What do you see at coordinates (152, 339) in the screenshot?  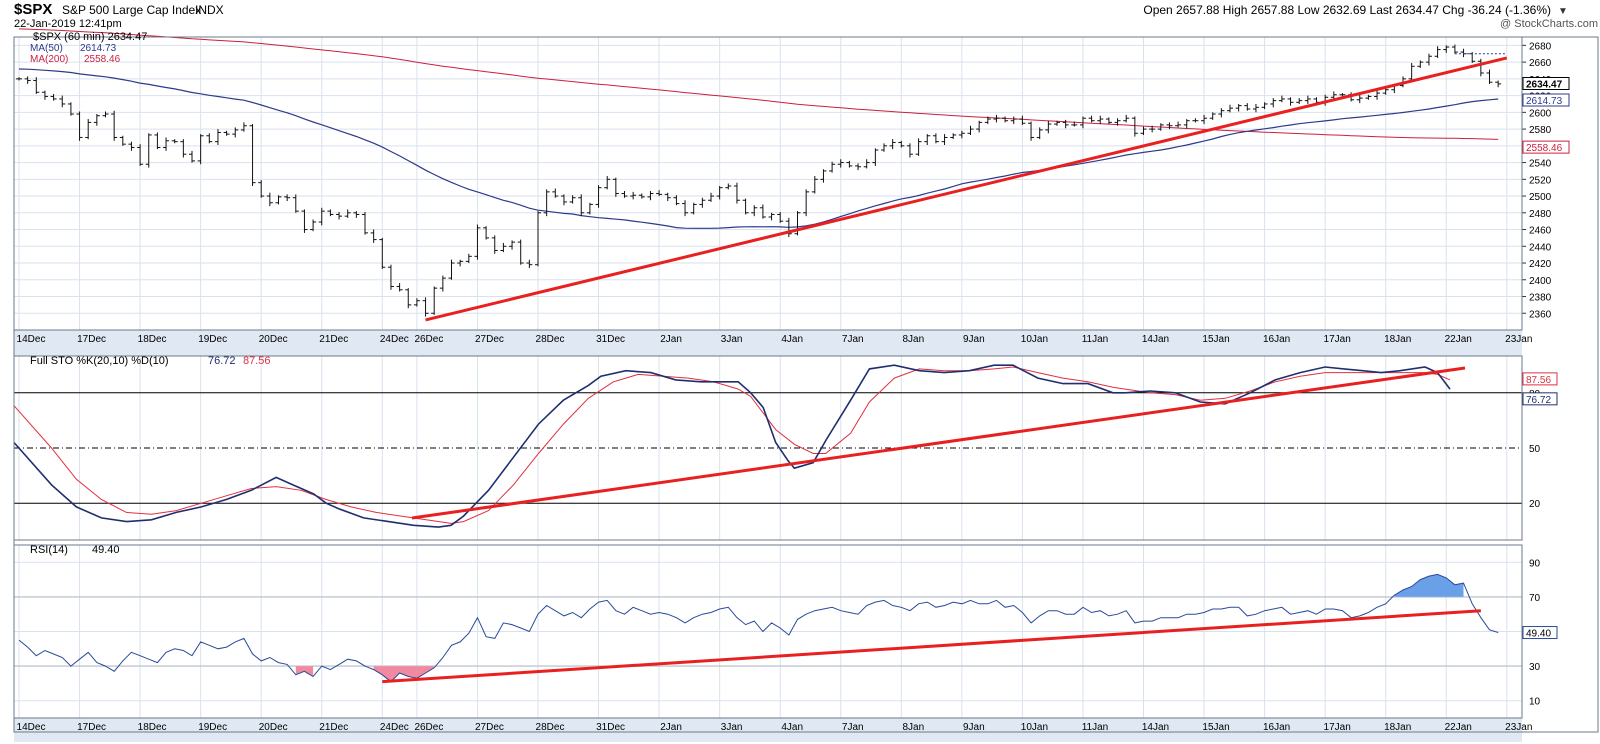 I see `x-tick-label-top: 18Dec` at bounding box center [152, 339].